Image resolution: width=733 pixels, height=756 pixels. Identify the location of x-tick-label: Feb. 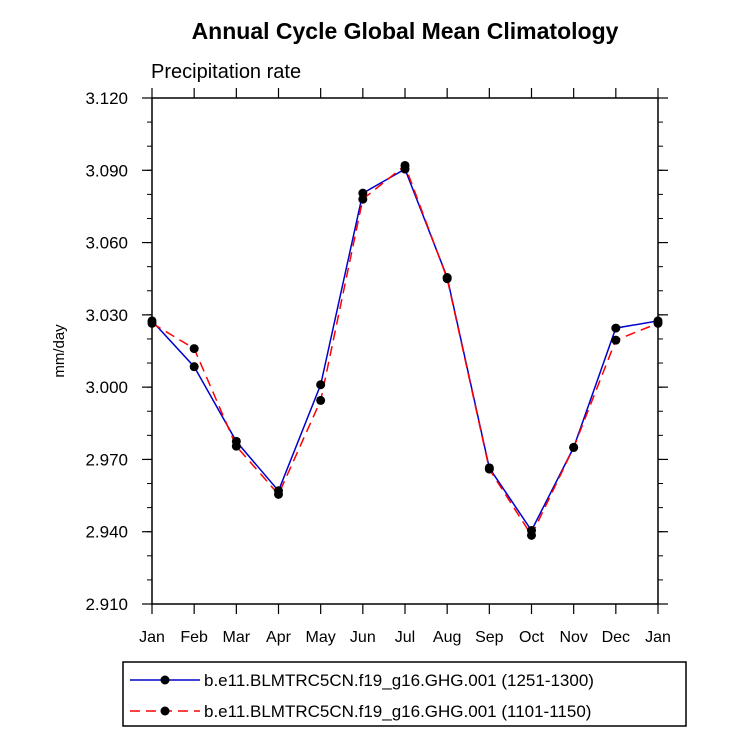
(194, 637).